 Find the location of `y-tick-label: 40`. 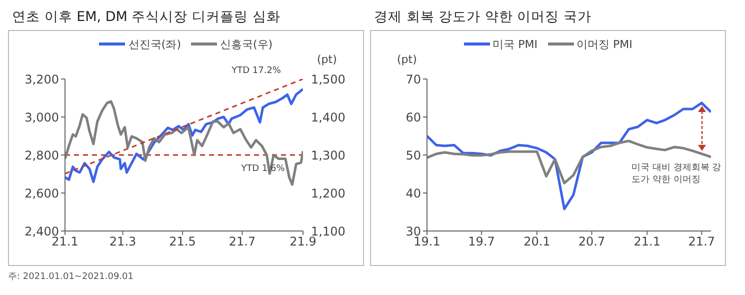

y-tick-label: 40 is located at coordinates (413, 193).